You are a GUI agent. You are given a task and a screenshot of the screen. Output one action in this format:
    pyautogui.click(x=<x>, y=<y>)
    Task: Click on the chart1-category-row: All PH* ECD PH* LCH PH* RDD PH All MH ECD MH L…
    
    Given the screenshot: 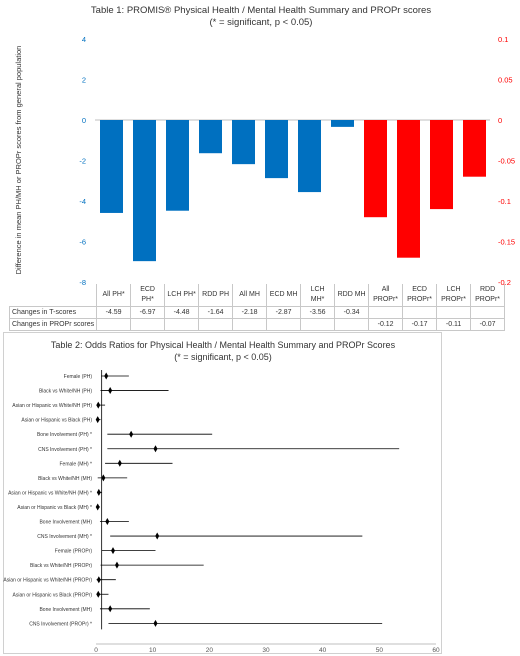 What is the action you would take?
    pyautogui.click(x=258, y=295)
    